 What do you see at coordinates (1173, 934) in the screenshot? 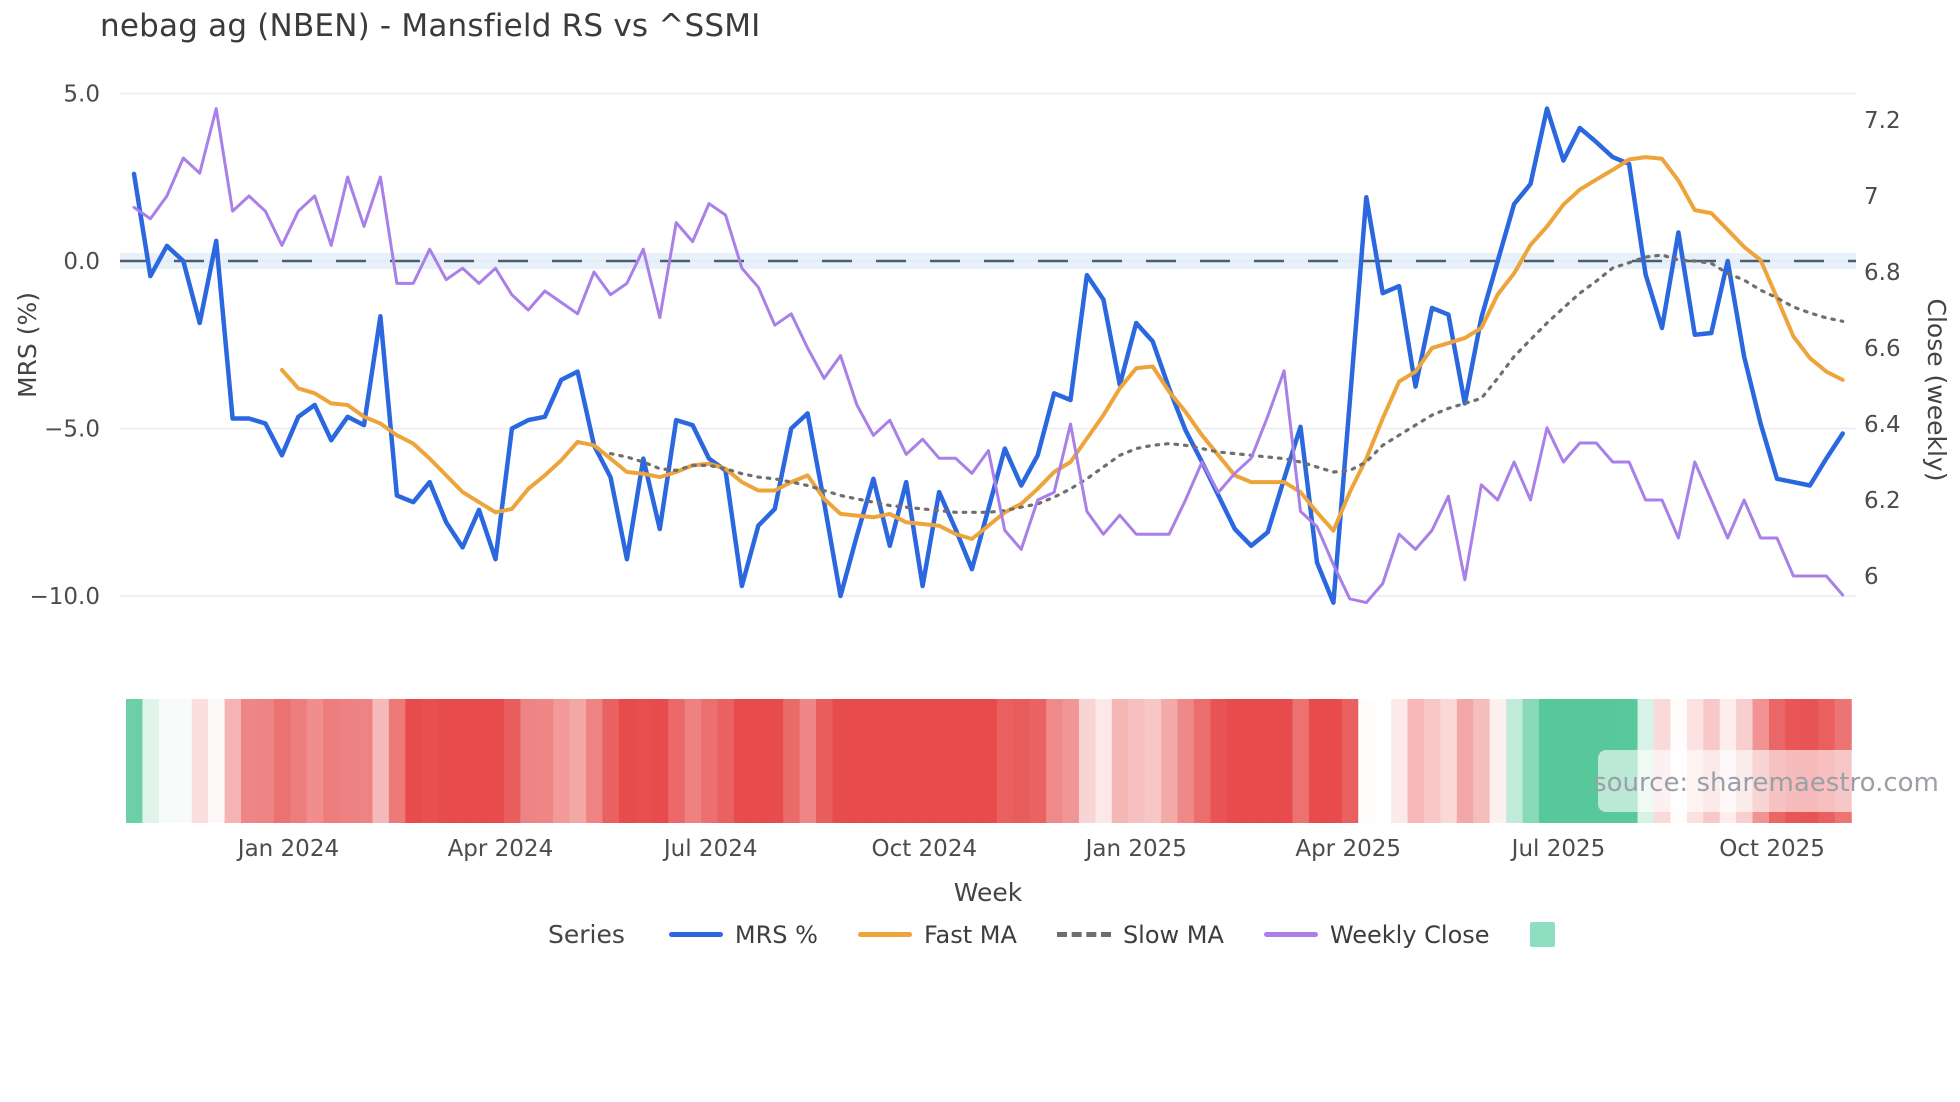
I see `legend-label: Slow MA` at bounding box center [1173, 934].